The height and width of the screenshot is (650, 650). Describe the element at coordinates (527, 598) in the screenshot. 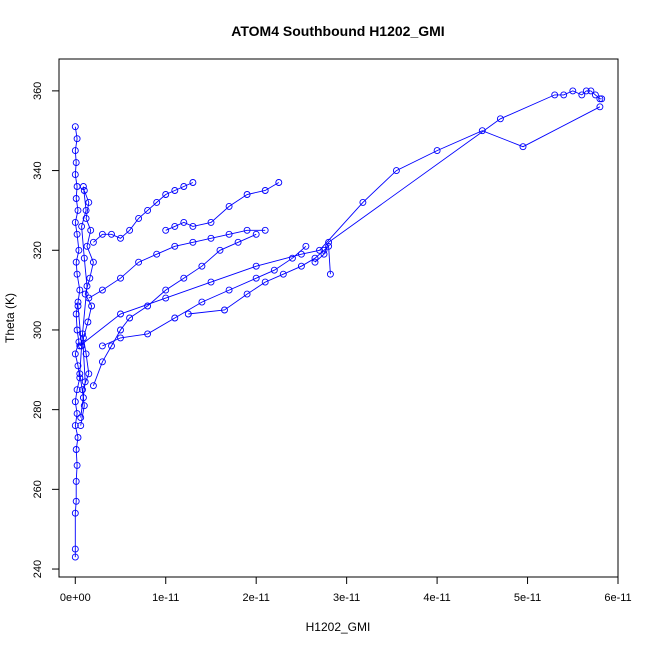

I see `x-tick-label: 5e-11` at that location.